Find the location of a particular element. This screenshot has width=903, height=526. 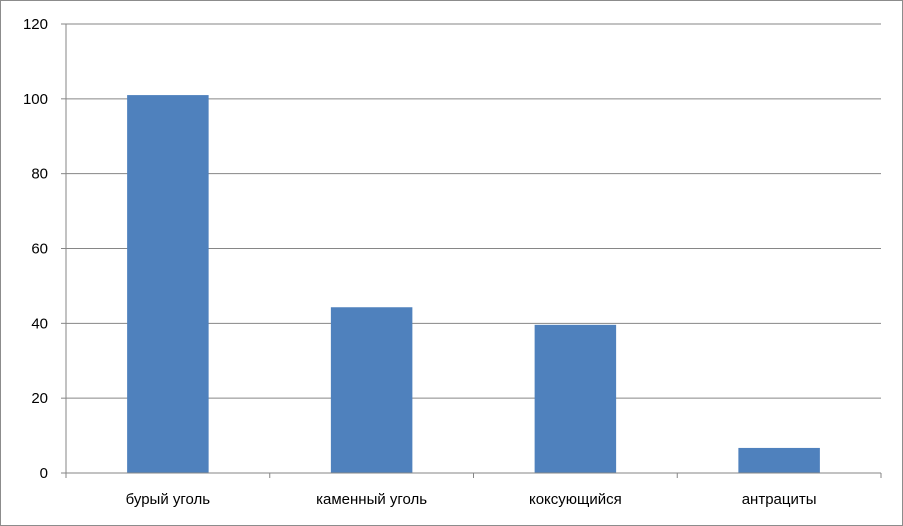

y-tick-labels: 0 20 40 60 80 100 120 is located at coordinates (35, 249).